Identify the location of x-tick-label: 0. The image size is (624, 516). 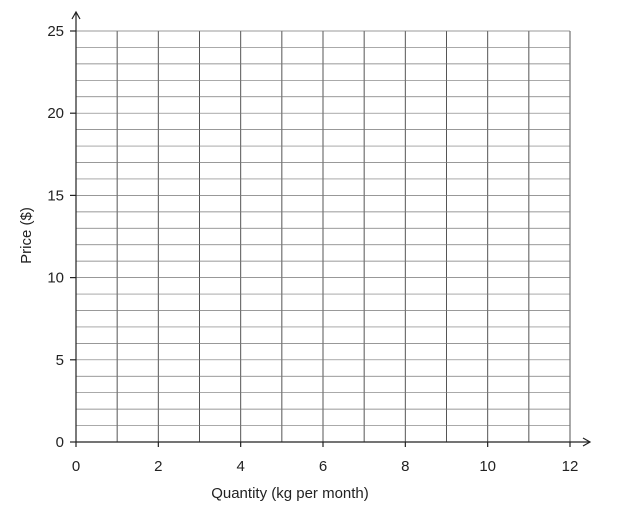
(76, 466).